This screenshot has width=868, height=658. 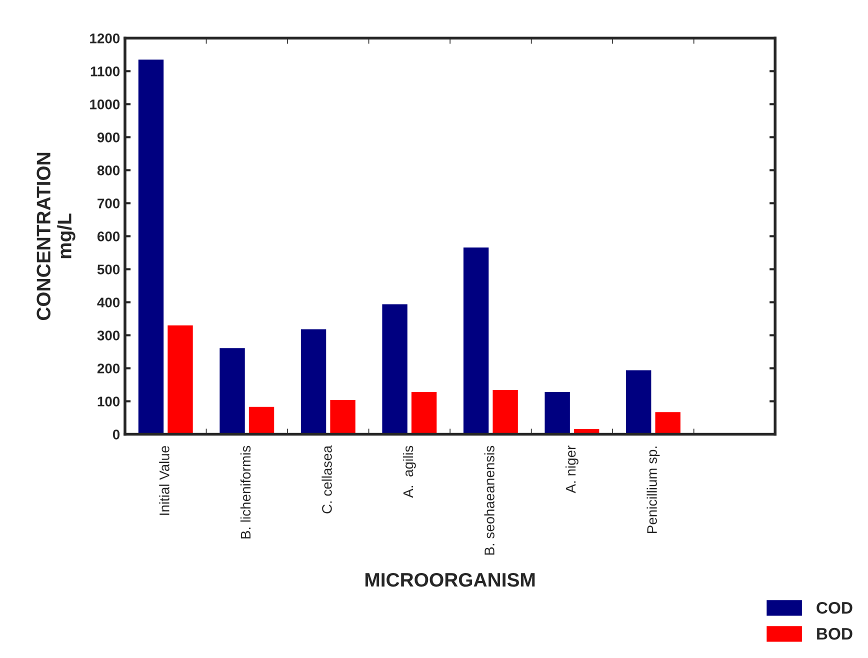 I want to click on x-tick-label: B. licheniformis, so click(x=245, y=492).